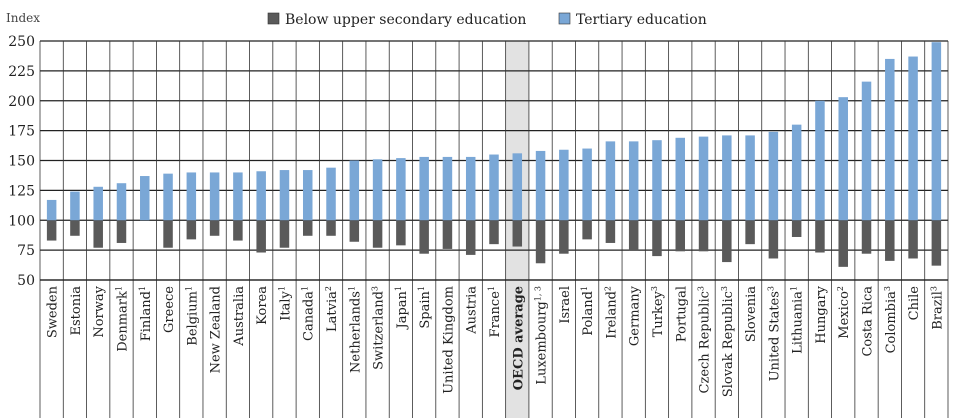 The height and width of the screenshot is (419, 953). I want to click on y-tick-label: 75, so click(26, 251).